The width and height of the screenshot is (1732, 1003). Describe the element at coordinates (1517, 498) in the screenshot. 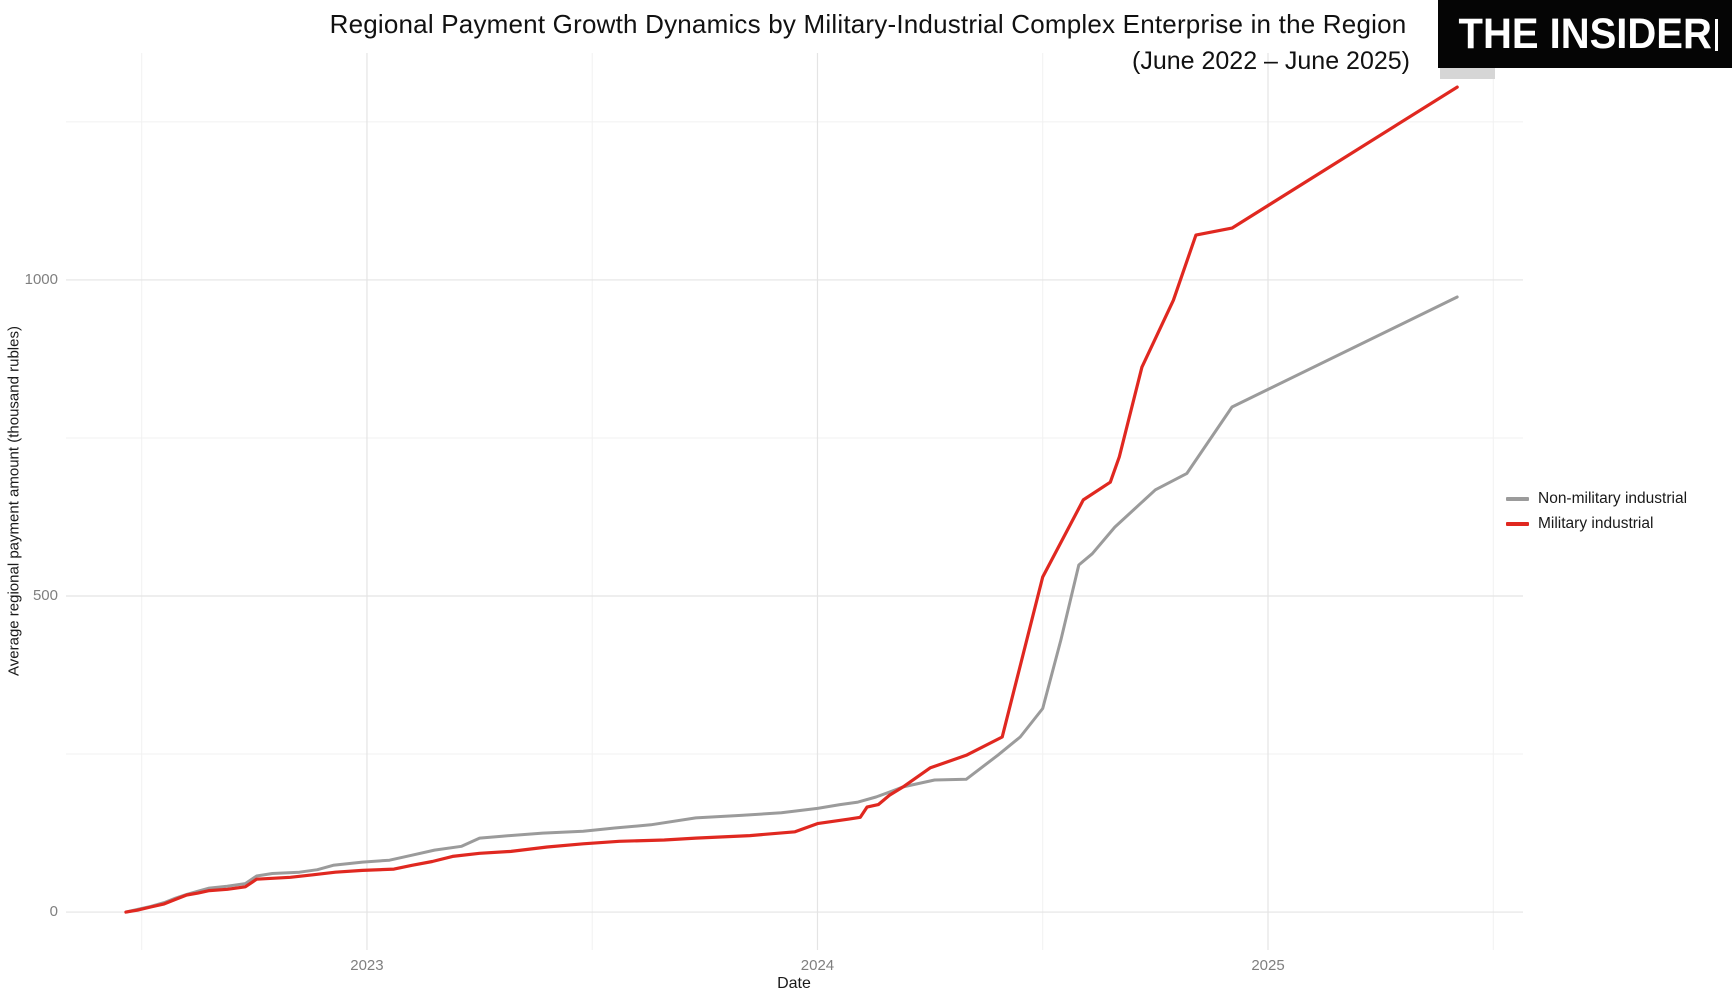

I see `legend-swatch-gray-line` at that location.